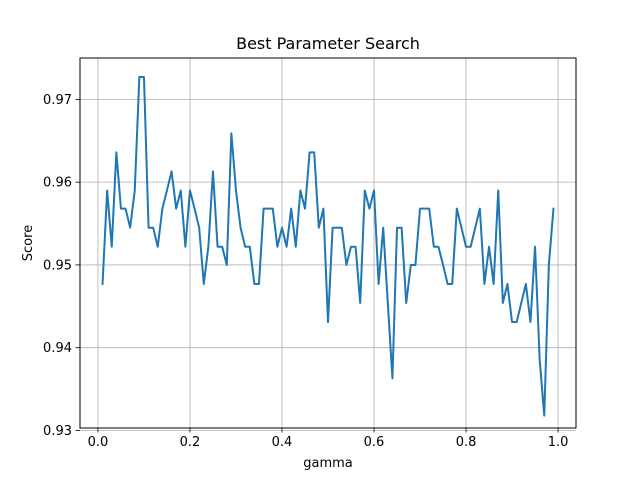  Describe the element at coordinates (57, 265) in the screenshot. I see `y-tick-label: 0.95` at that location.